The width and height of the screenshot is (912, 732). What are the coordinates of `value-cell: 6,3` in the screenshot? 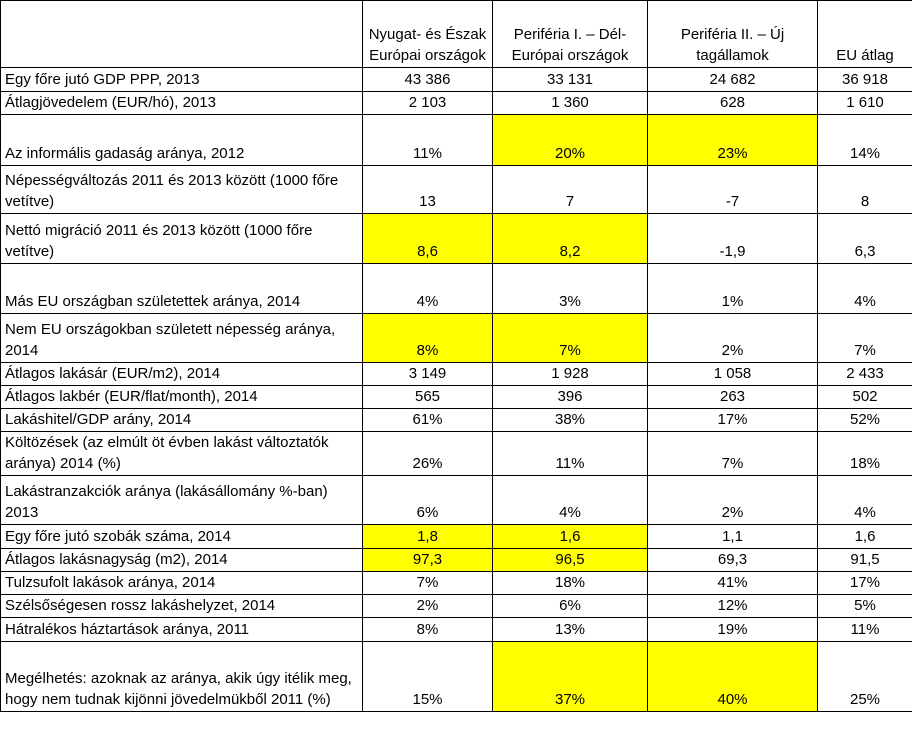 It's located at (864, 238).